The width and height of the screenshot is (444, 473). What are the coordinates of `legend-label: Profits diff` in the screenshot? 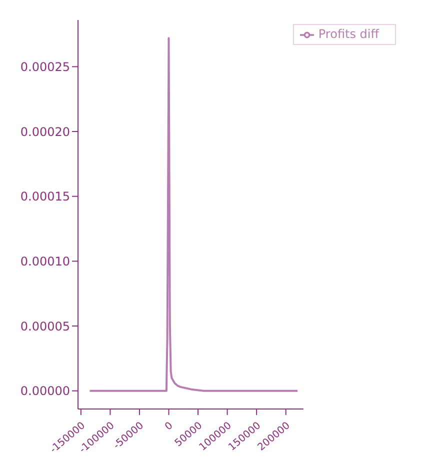 It's located at (348, 34).